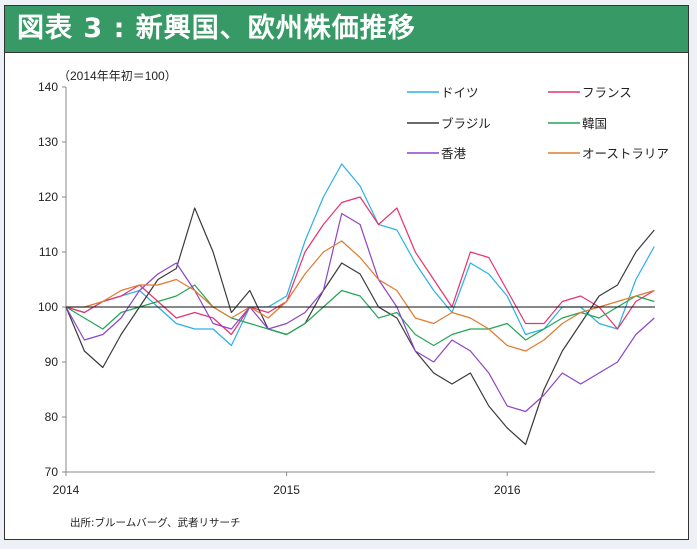  I want to click on x-tick-label: 2016, so click(507, 490).